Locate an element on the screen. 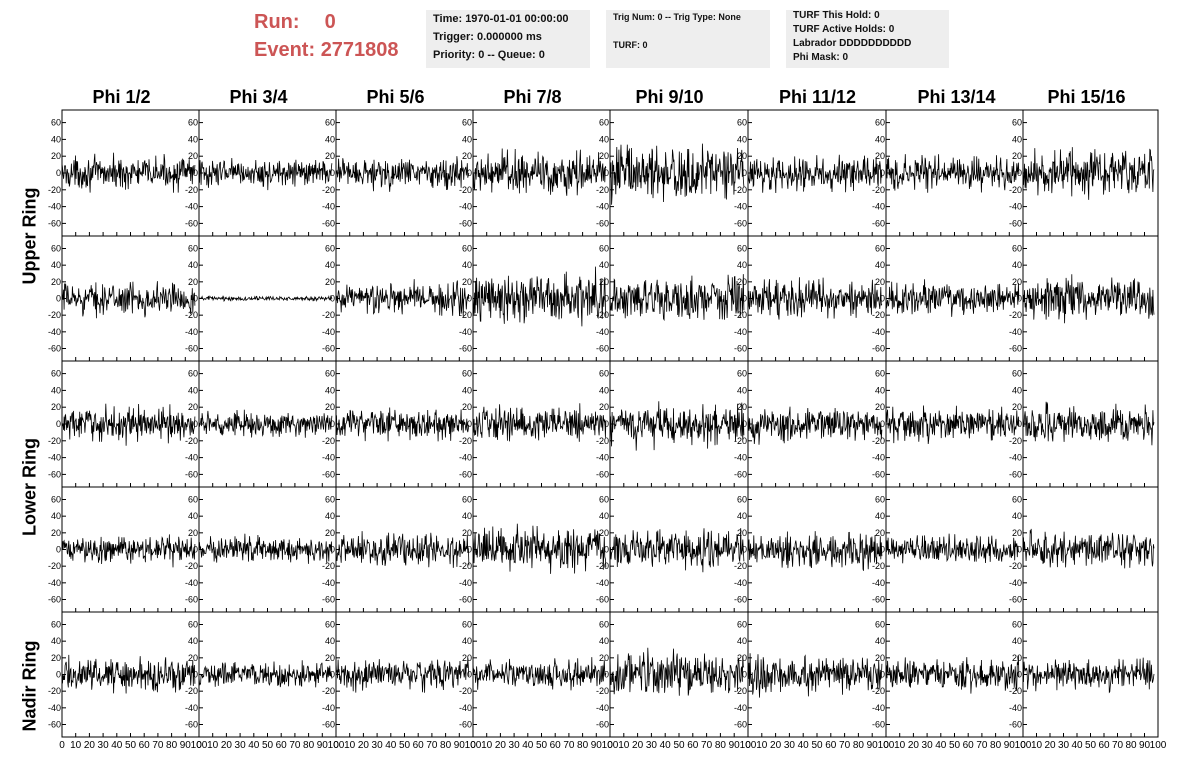 This screenshot has height=772, width=1196. column-header-phi-15-16: Phi 15/16 is located at coordinates (1086, 97).